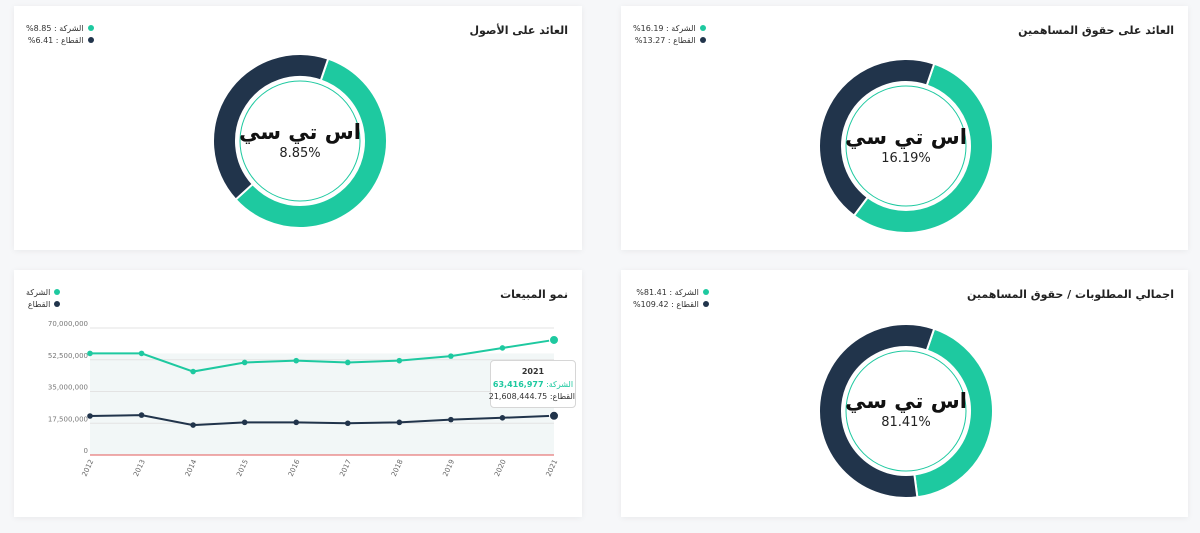  What do you see at coordinates (86, 451) in the screenshot?
I see `y-tick-label: 0` at bounding box center [86, 451].